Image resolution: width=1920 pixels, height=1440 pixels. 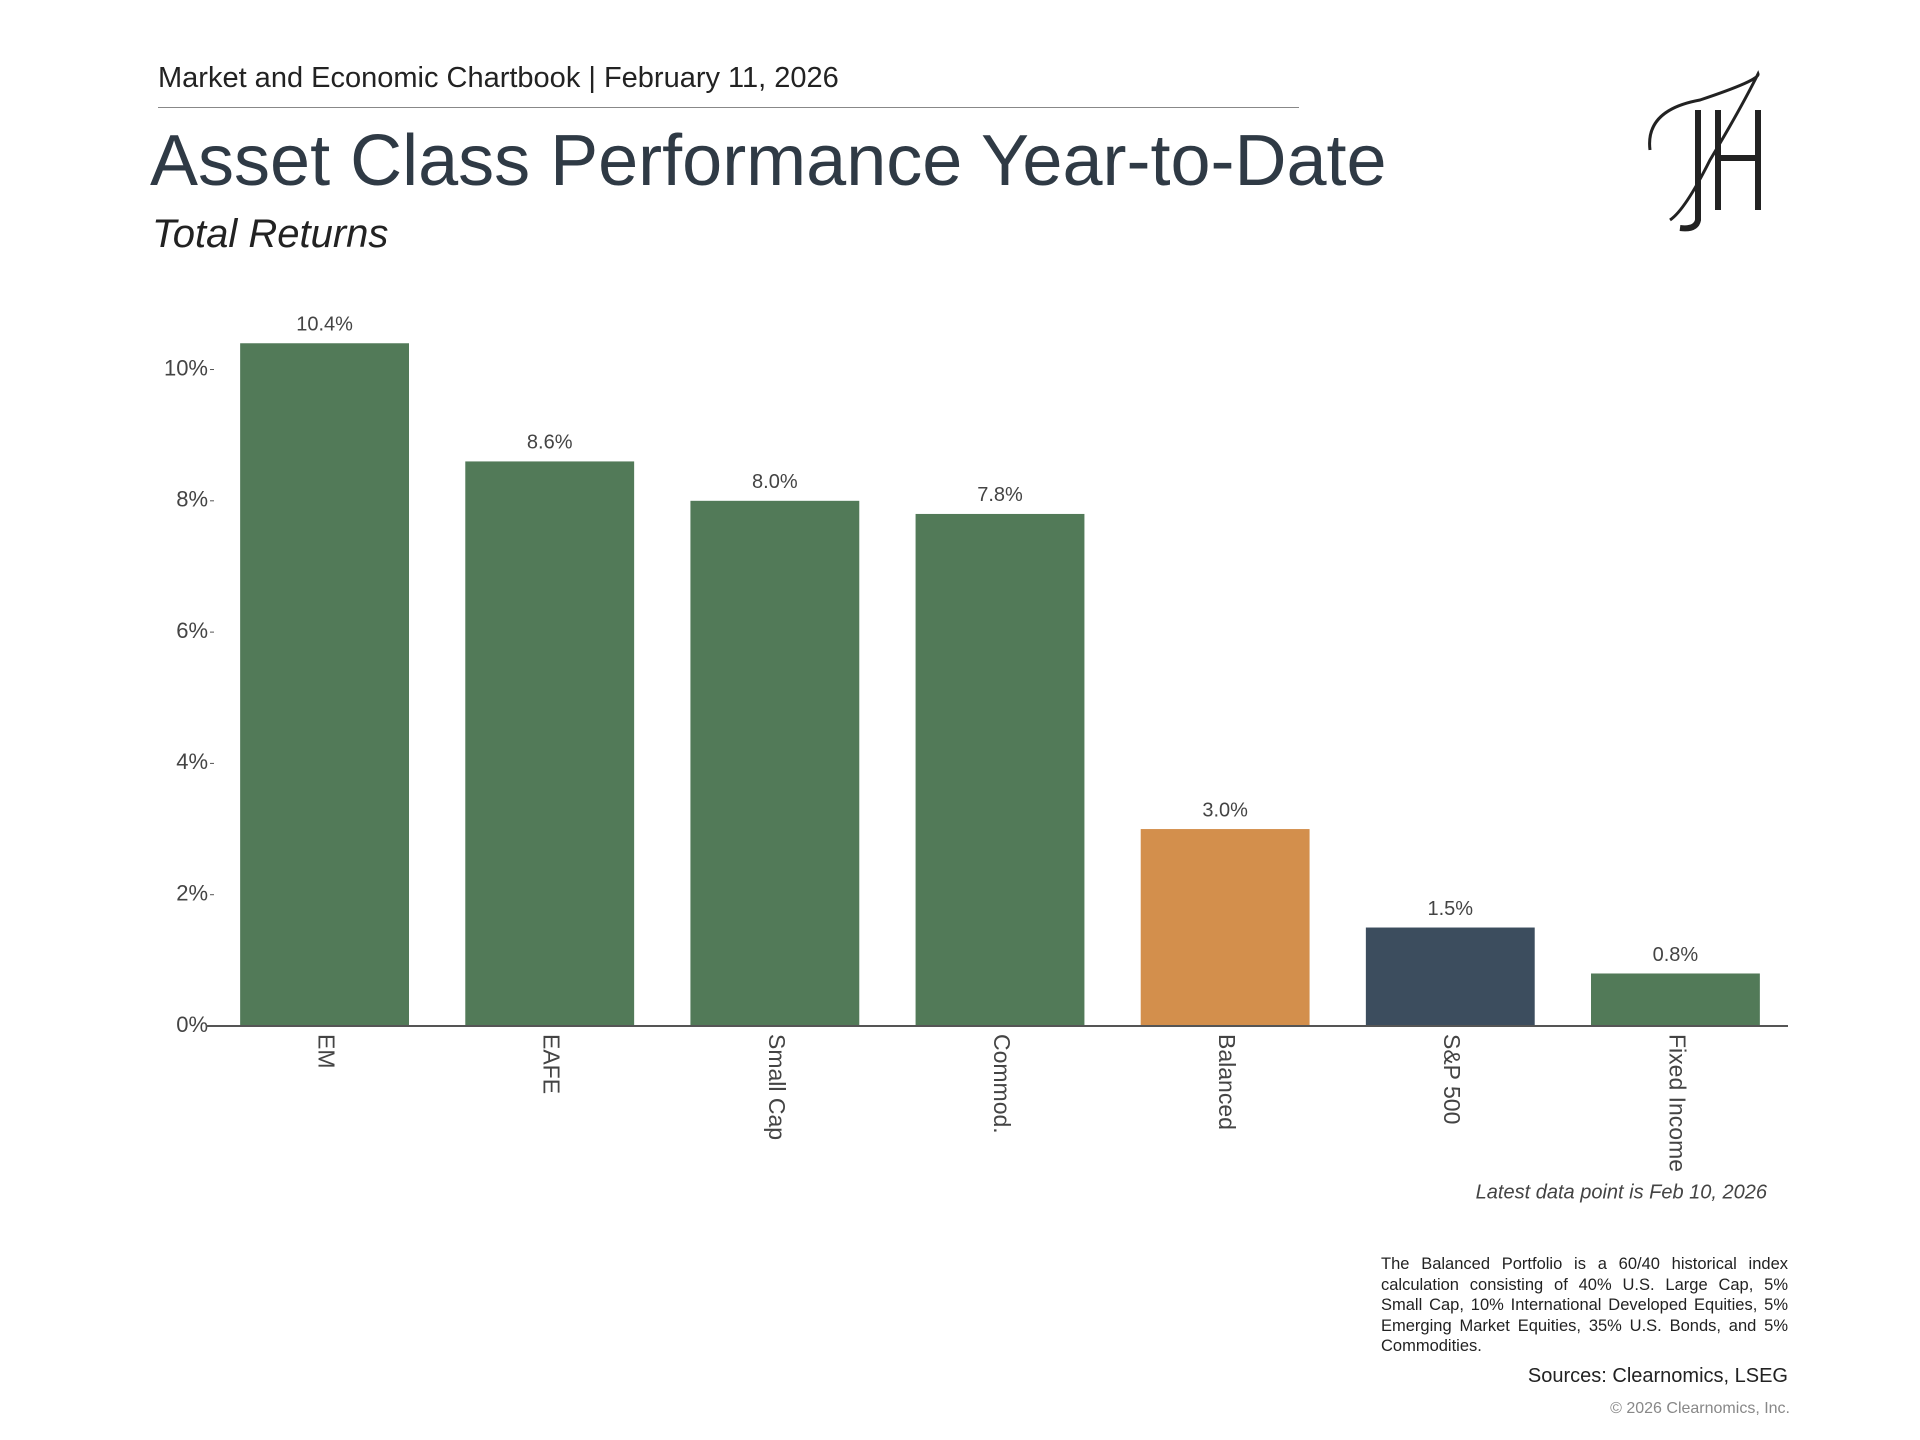 I want to click on y-tick-label: 2%, so click(x=192, y=893).